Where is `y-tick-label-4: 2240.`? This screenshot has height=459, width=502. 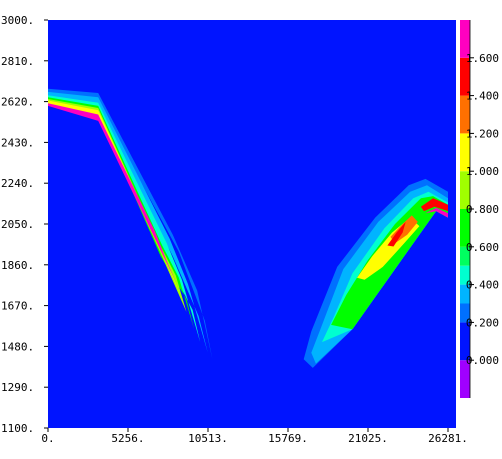 y-tick-label-4: 2240. is located at coordinates (17, 183).